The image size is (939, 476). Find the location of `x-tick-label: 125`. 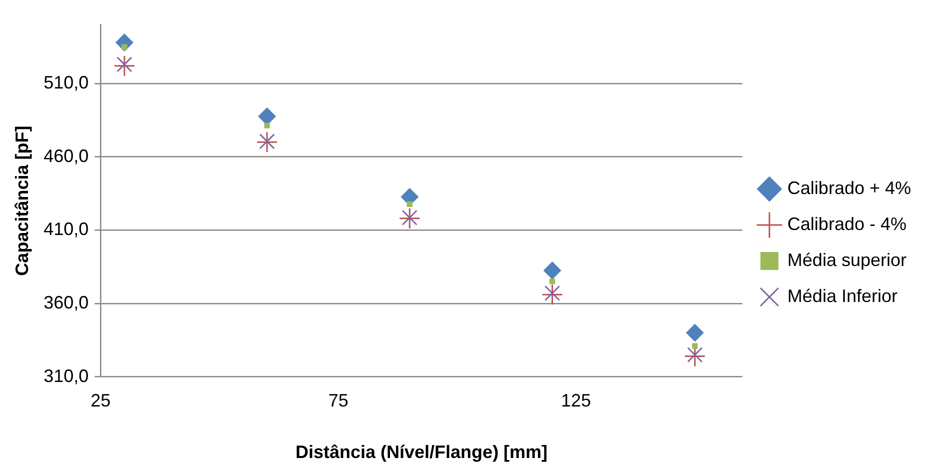

x-tick-label: 125 is located at coordinates (576, 400).